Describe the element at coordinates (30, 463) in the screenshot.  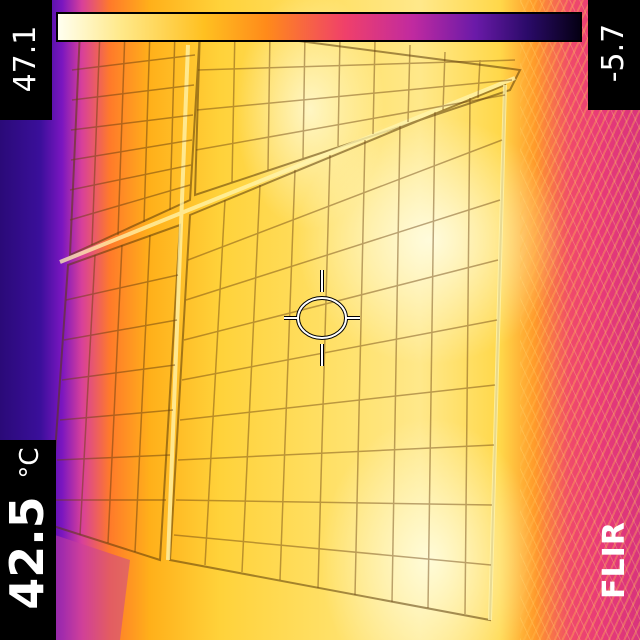
I see `spot-meter-unit: °C` at that location.